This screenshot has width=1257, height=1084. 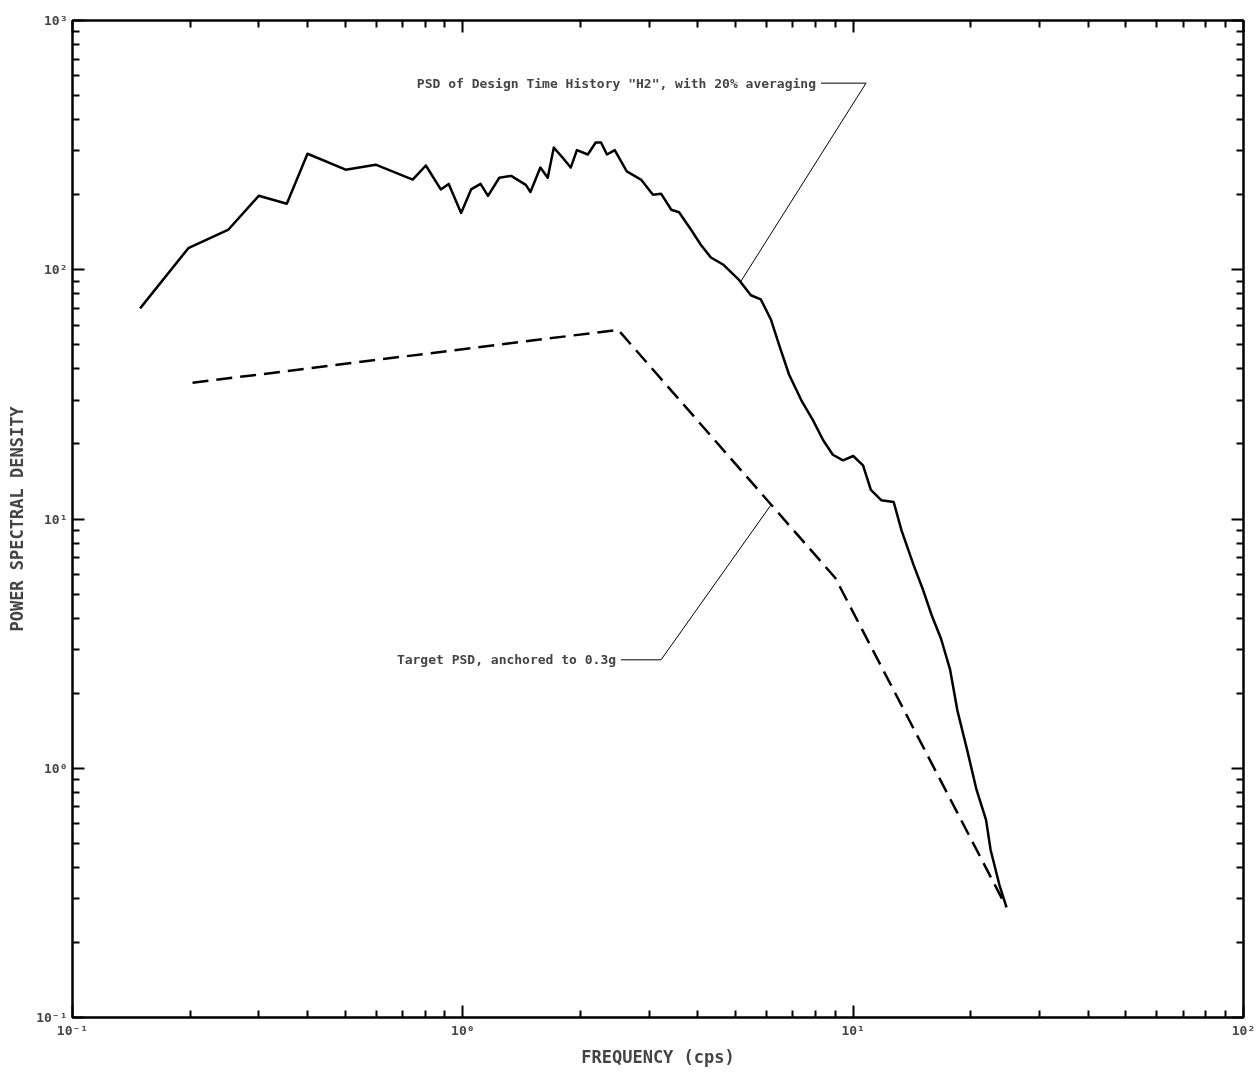 What do you see at coordinates (853, 1030) in the screenshot?
I see `x-tick-label: 10¹` at bounding box center [853, 1030].